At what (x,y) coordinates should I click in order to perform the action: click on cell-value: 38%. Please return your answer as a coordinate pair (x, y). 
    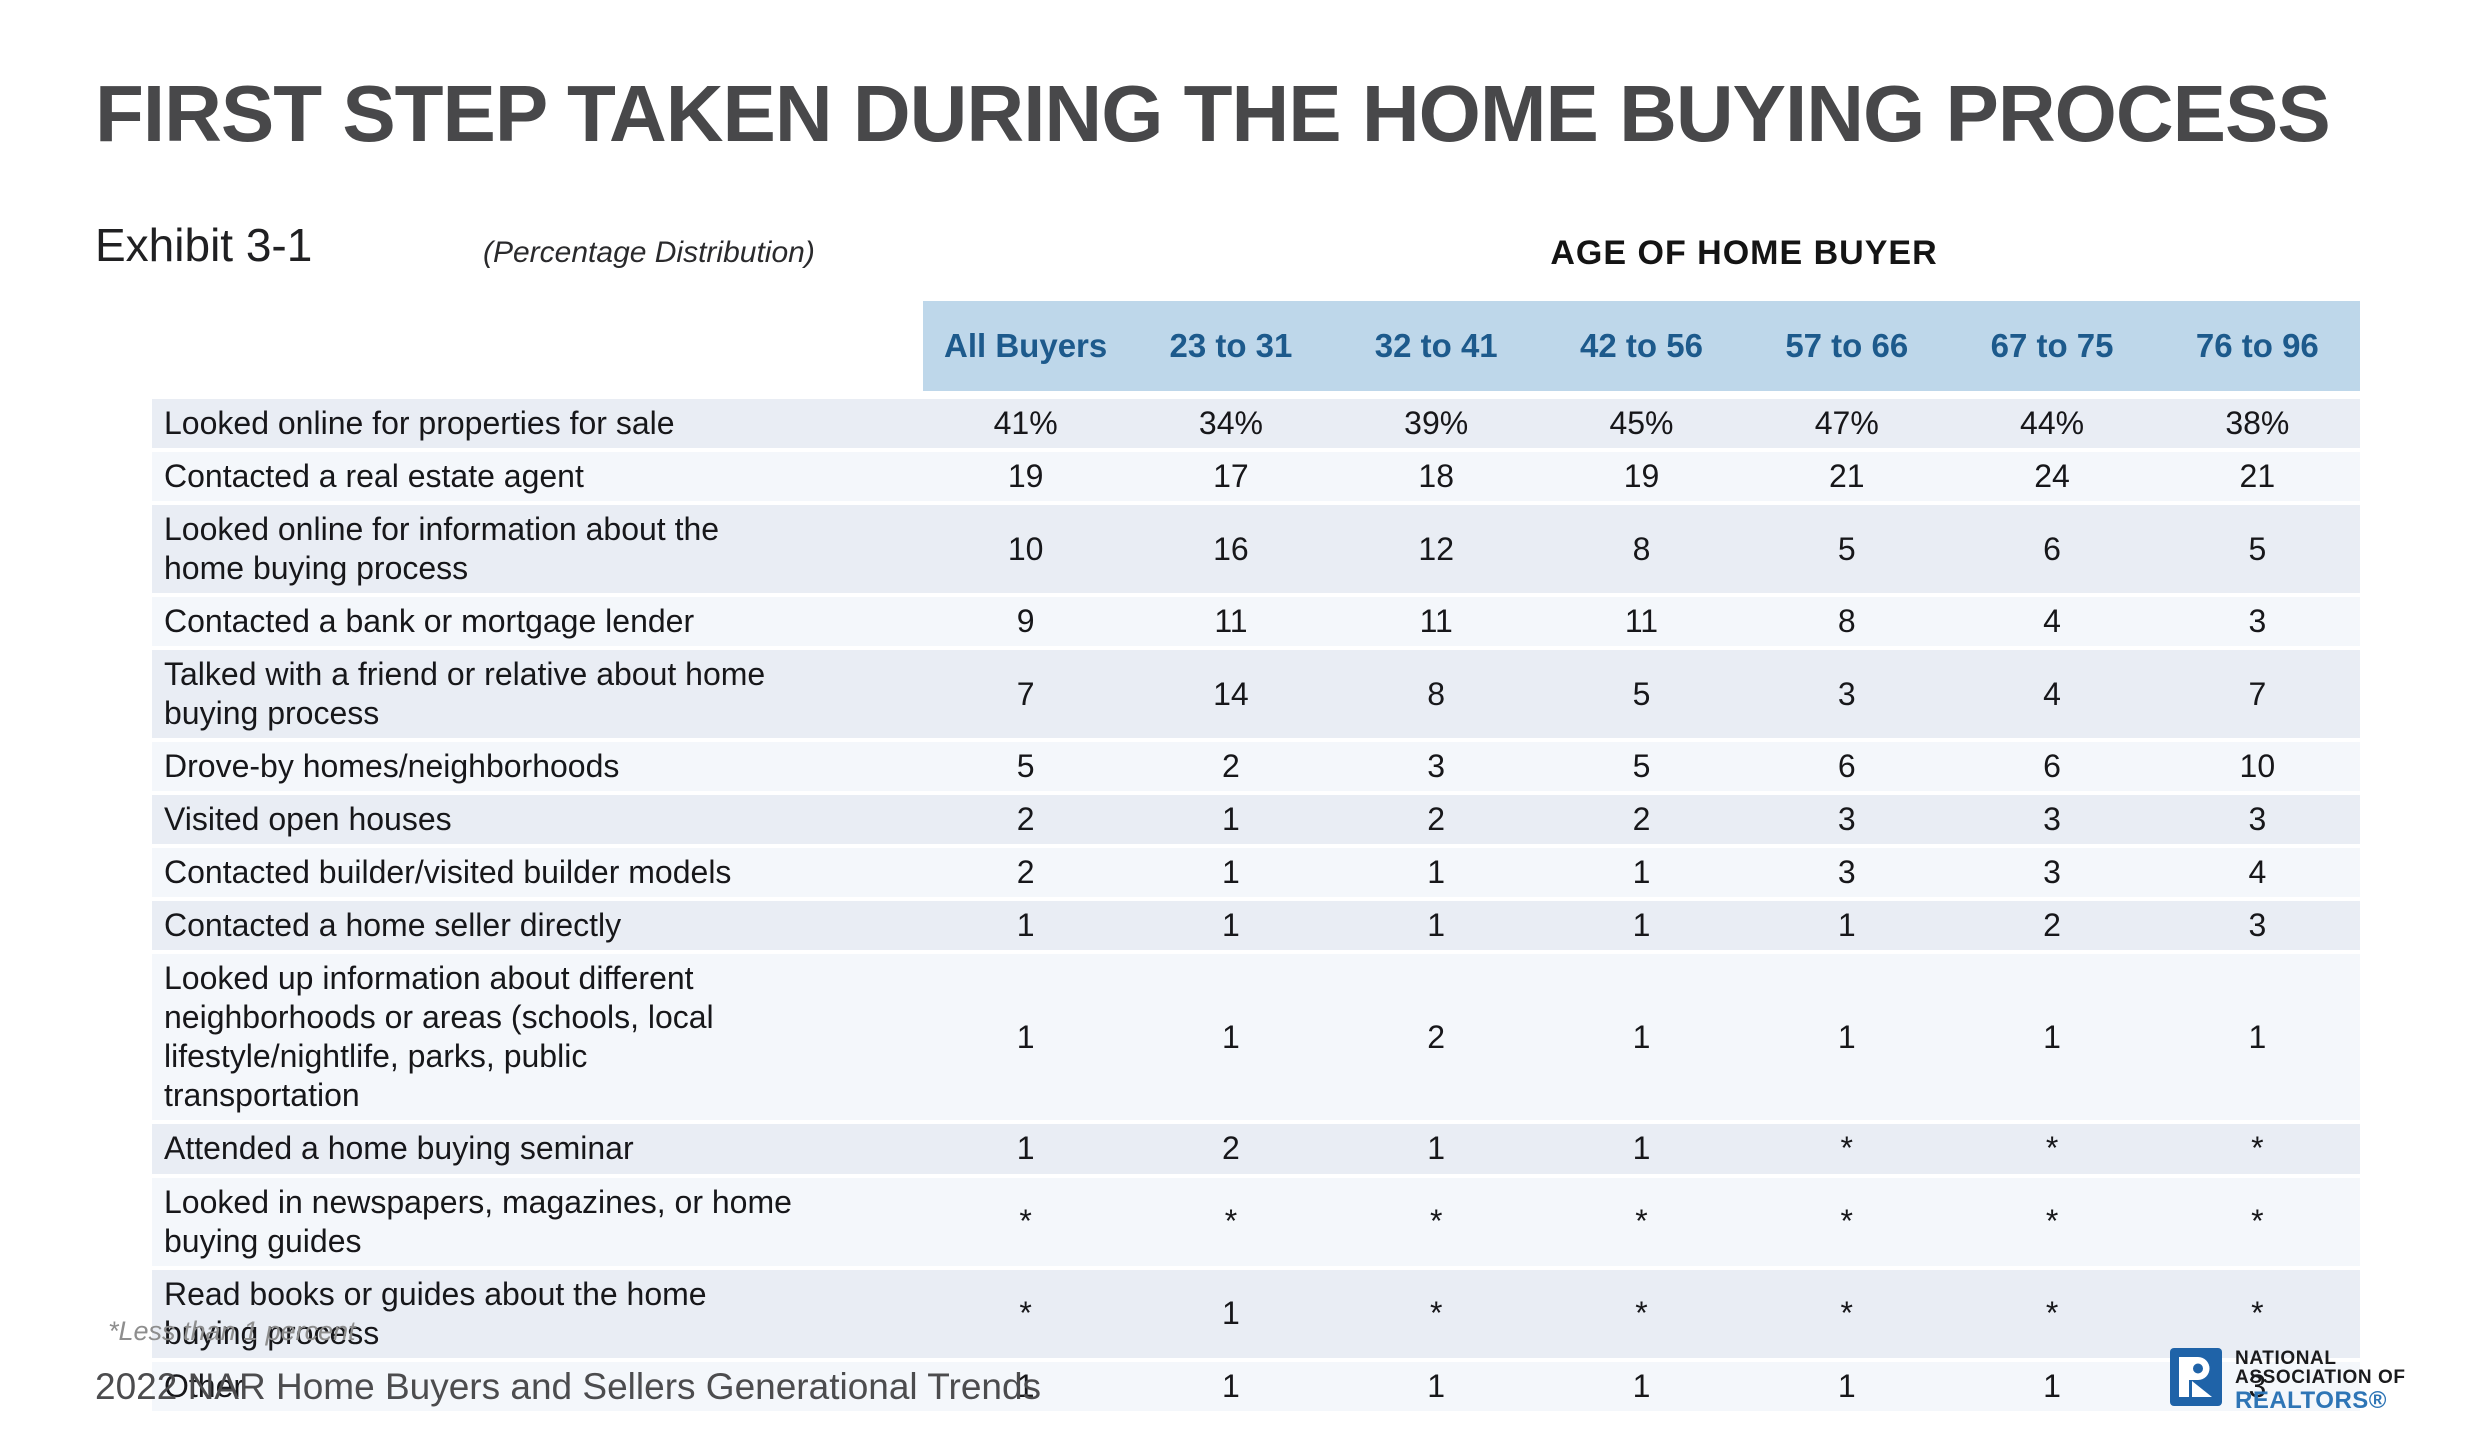
    Looking at the image, I should click on (2257, 420).